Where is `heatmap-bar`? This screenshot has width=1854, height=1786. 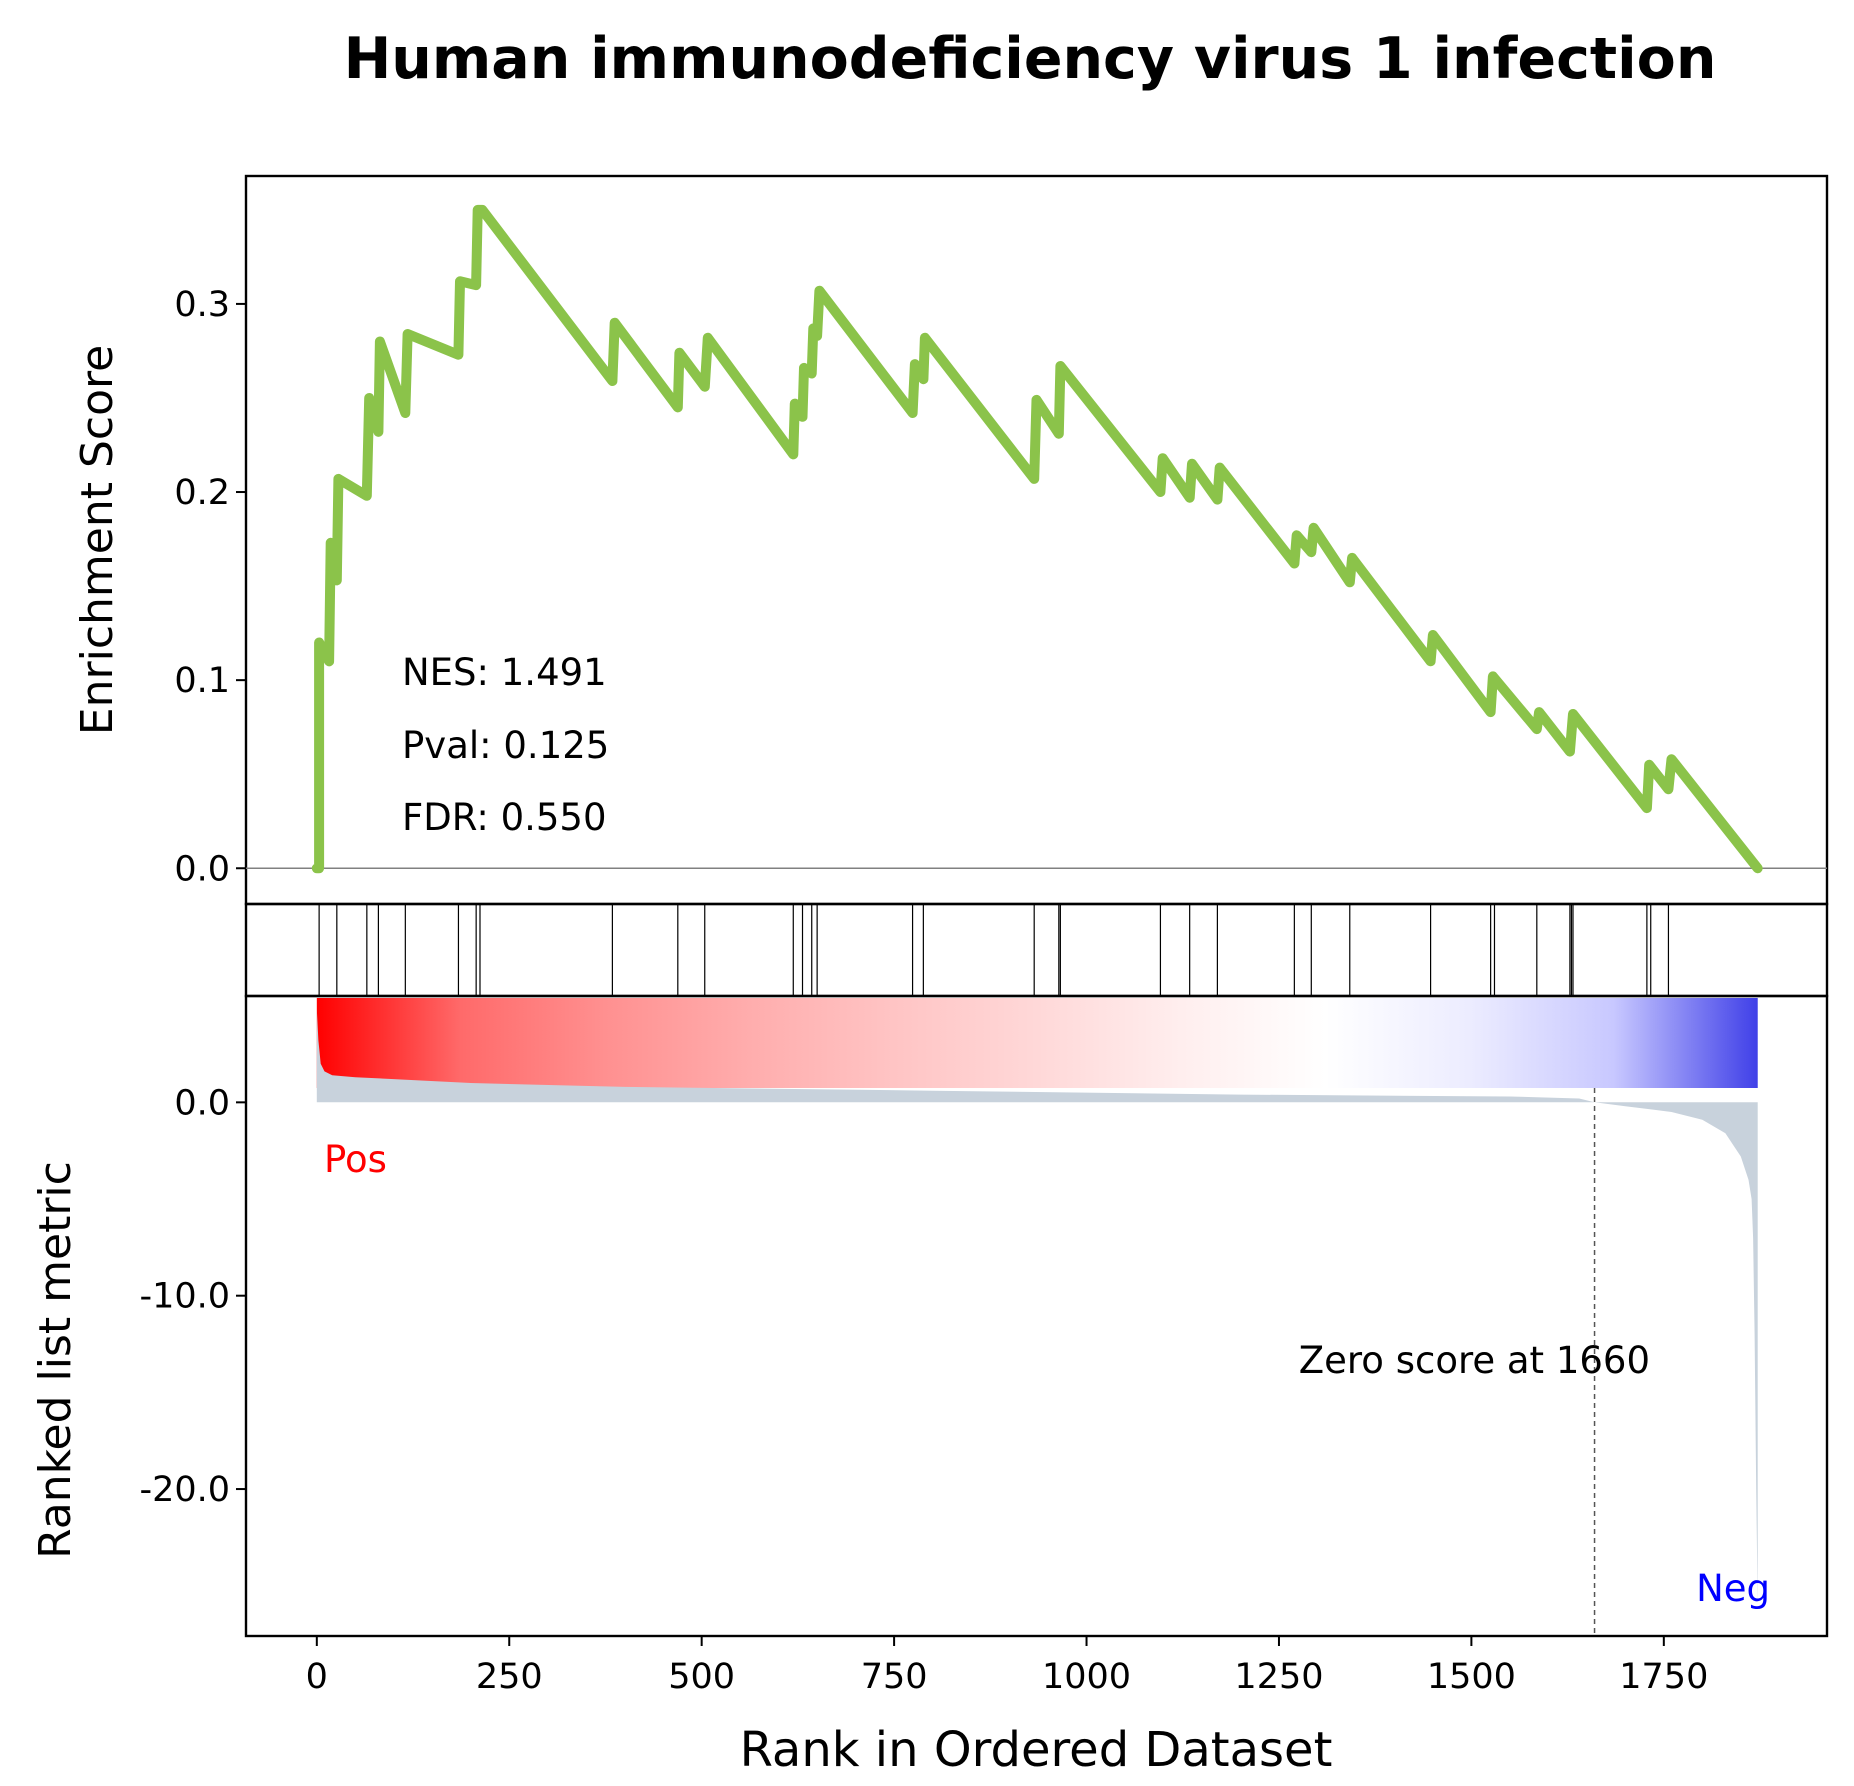
heatmap-bar is located at coordinates (1037, 1043).